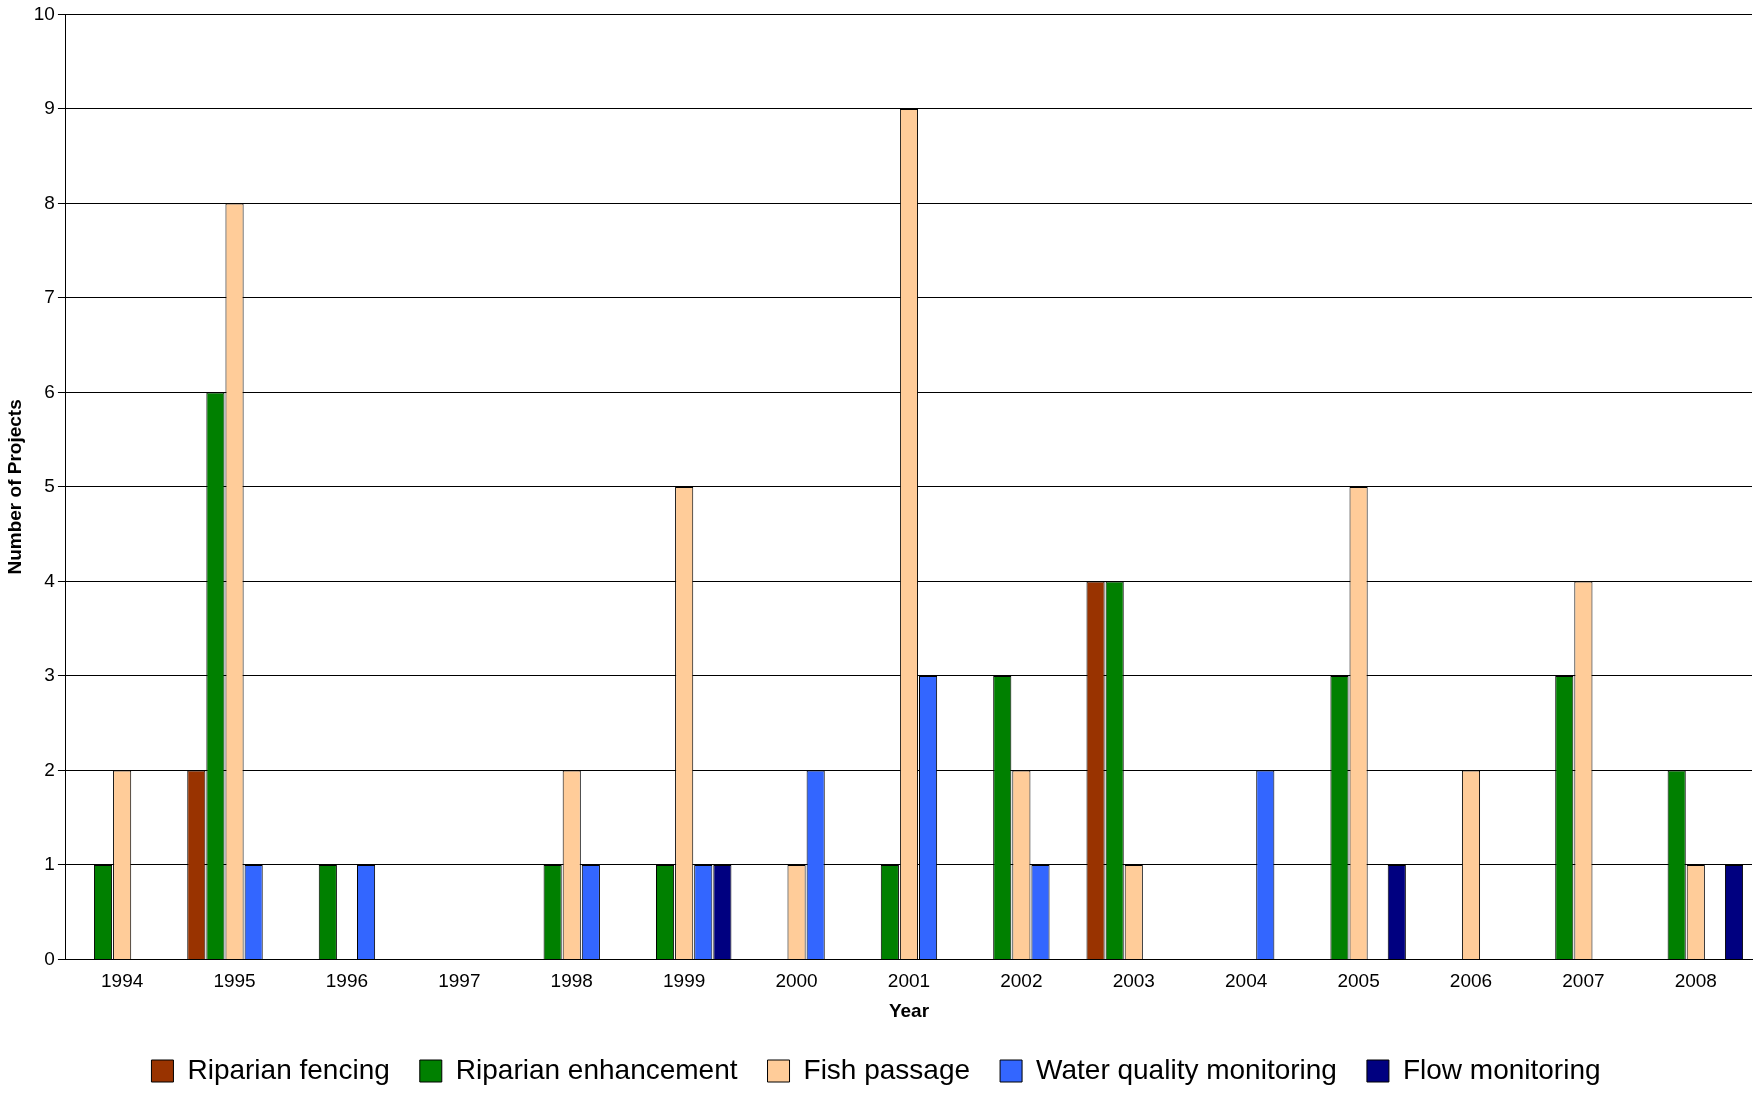  I want to click on x-tick-label: 2006, so click(1471, 981).